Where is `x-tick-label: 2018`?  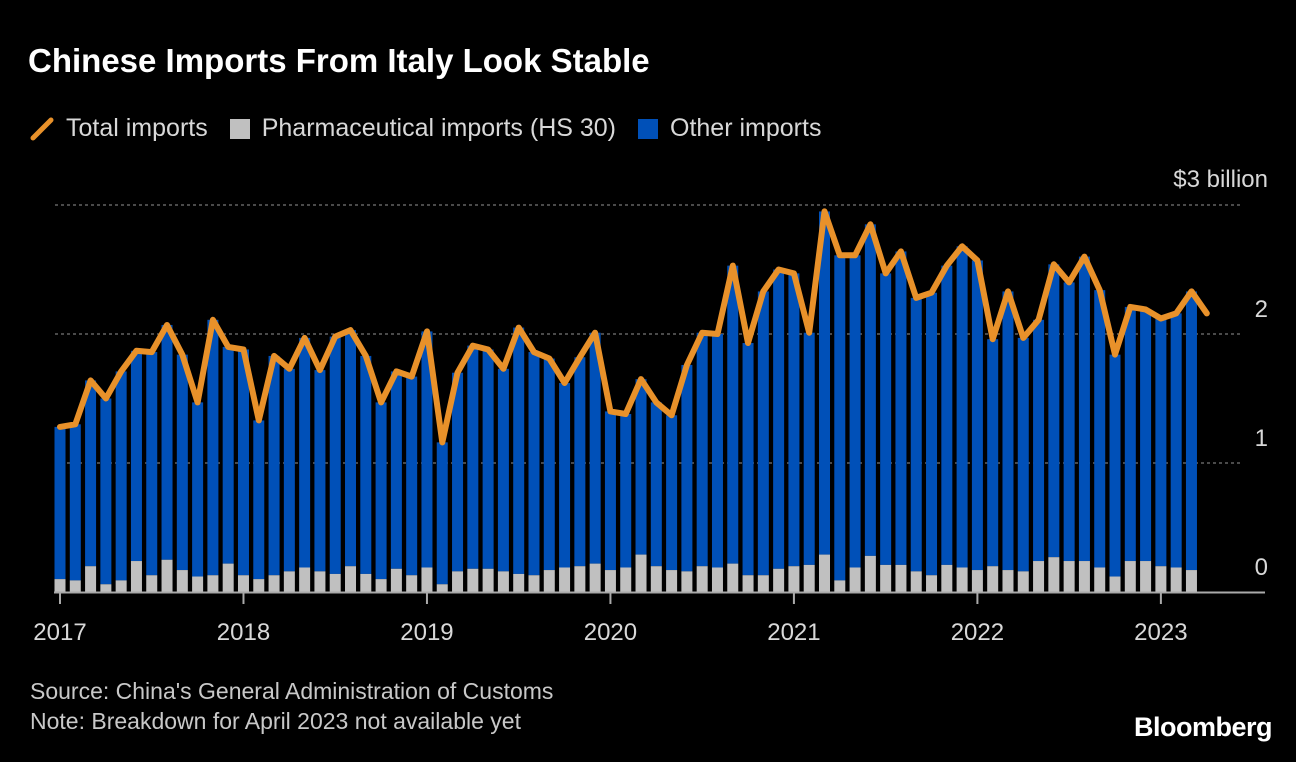
x-tick-label: 2018 is located at coordinates (243, 632).